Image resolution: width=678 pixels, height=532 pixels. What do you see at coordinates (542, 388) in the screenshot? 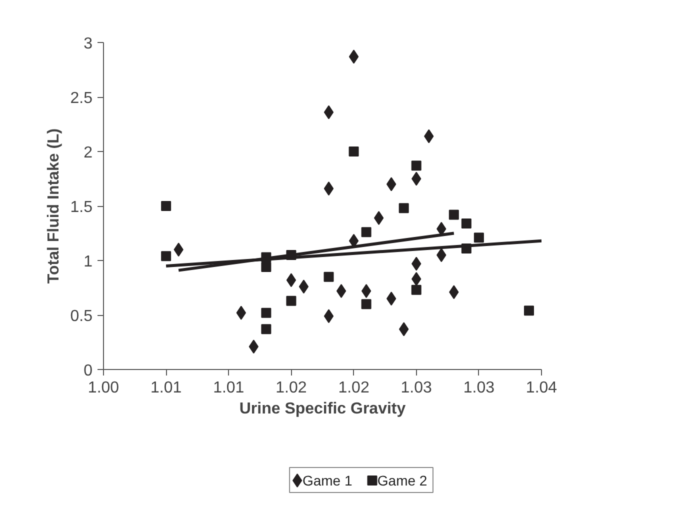
I see `x-tick-label: 1.04` at bounding box center [542, 388].